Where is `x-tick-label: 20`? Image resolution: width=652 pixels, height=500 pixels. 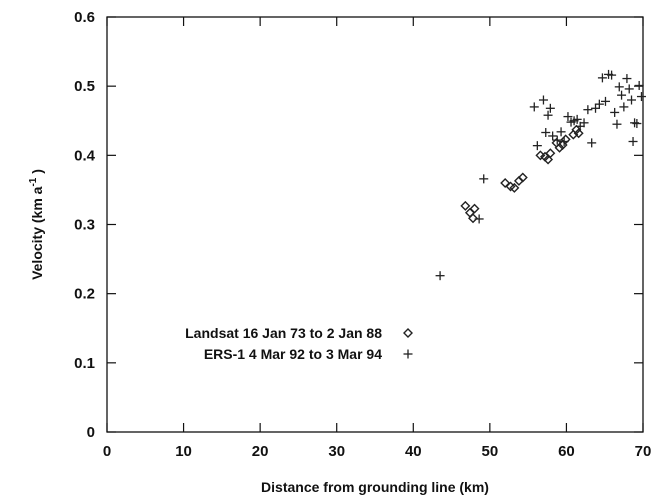
x-tick-label: 20 is located at coordinates (260, 451).